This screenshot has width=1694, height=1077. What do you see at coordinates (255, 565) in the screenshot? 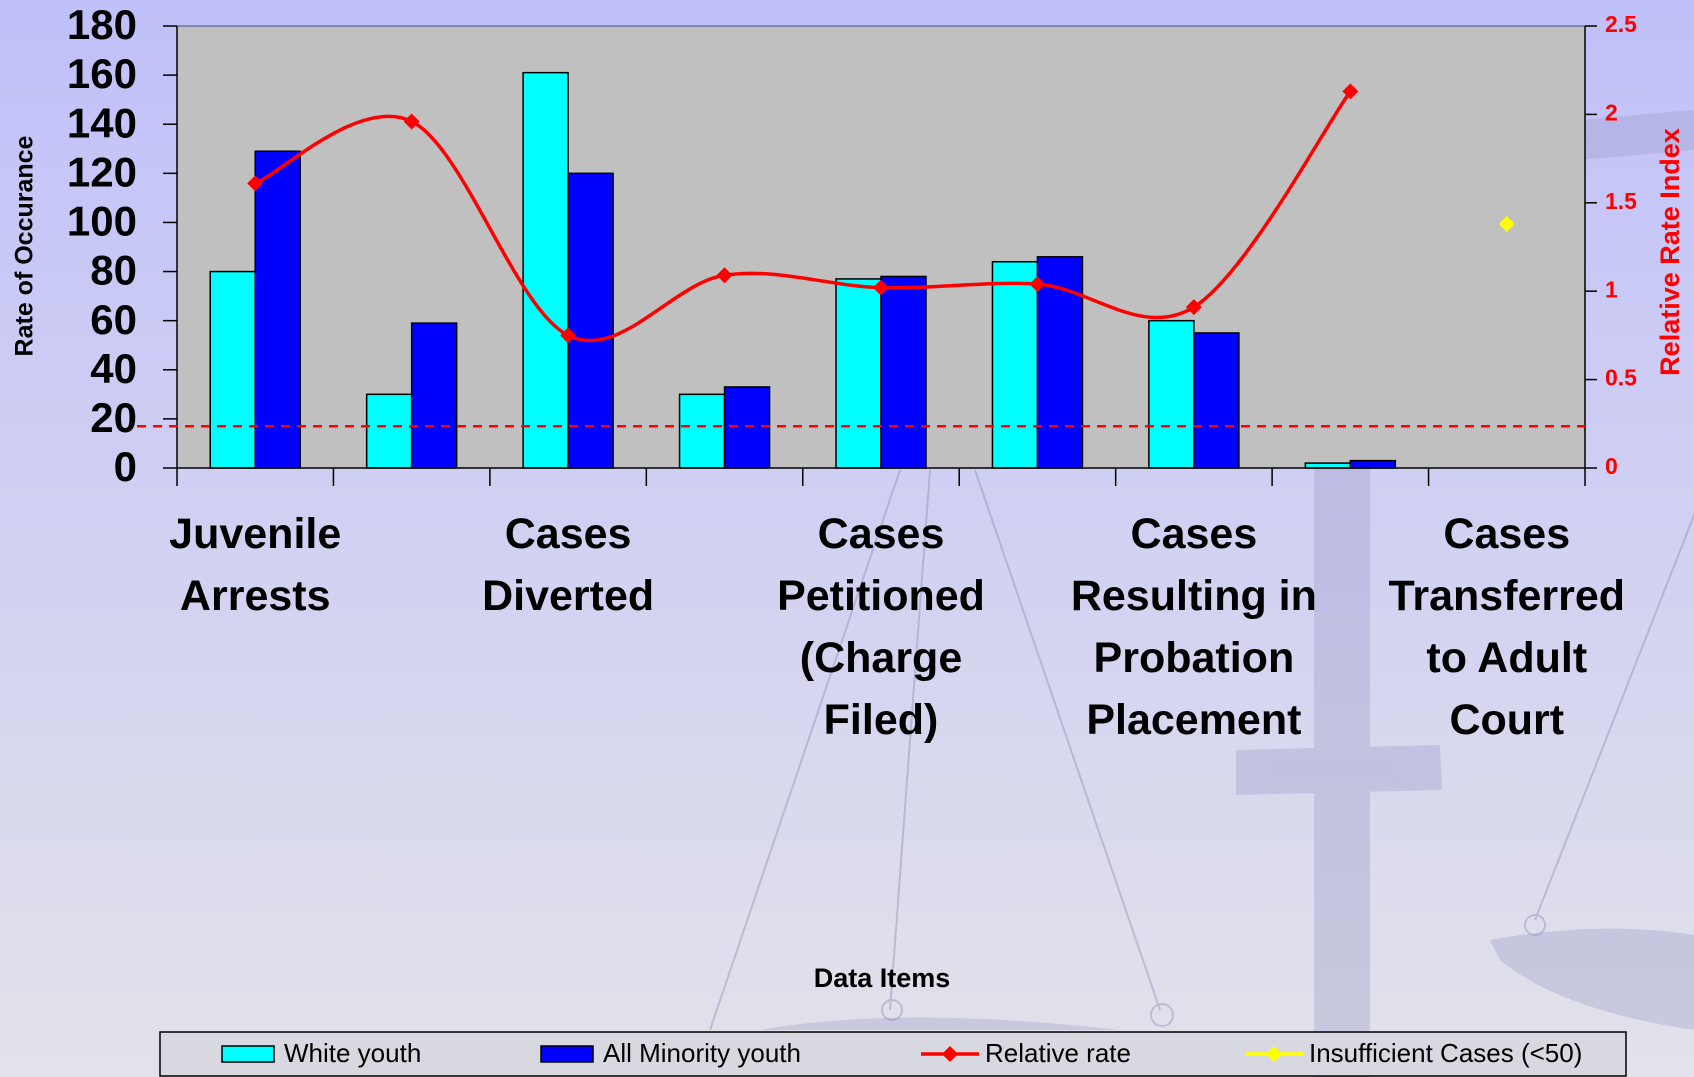
I see `x-tick-label: Juvenile Arrests` at bounding box center [255, 565].